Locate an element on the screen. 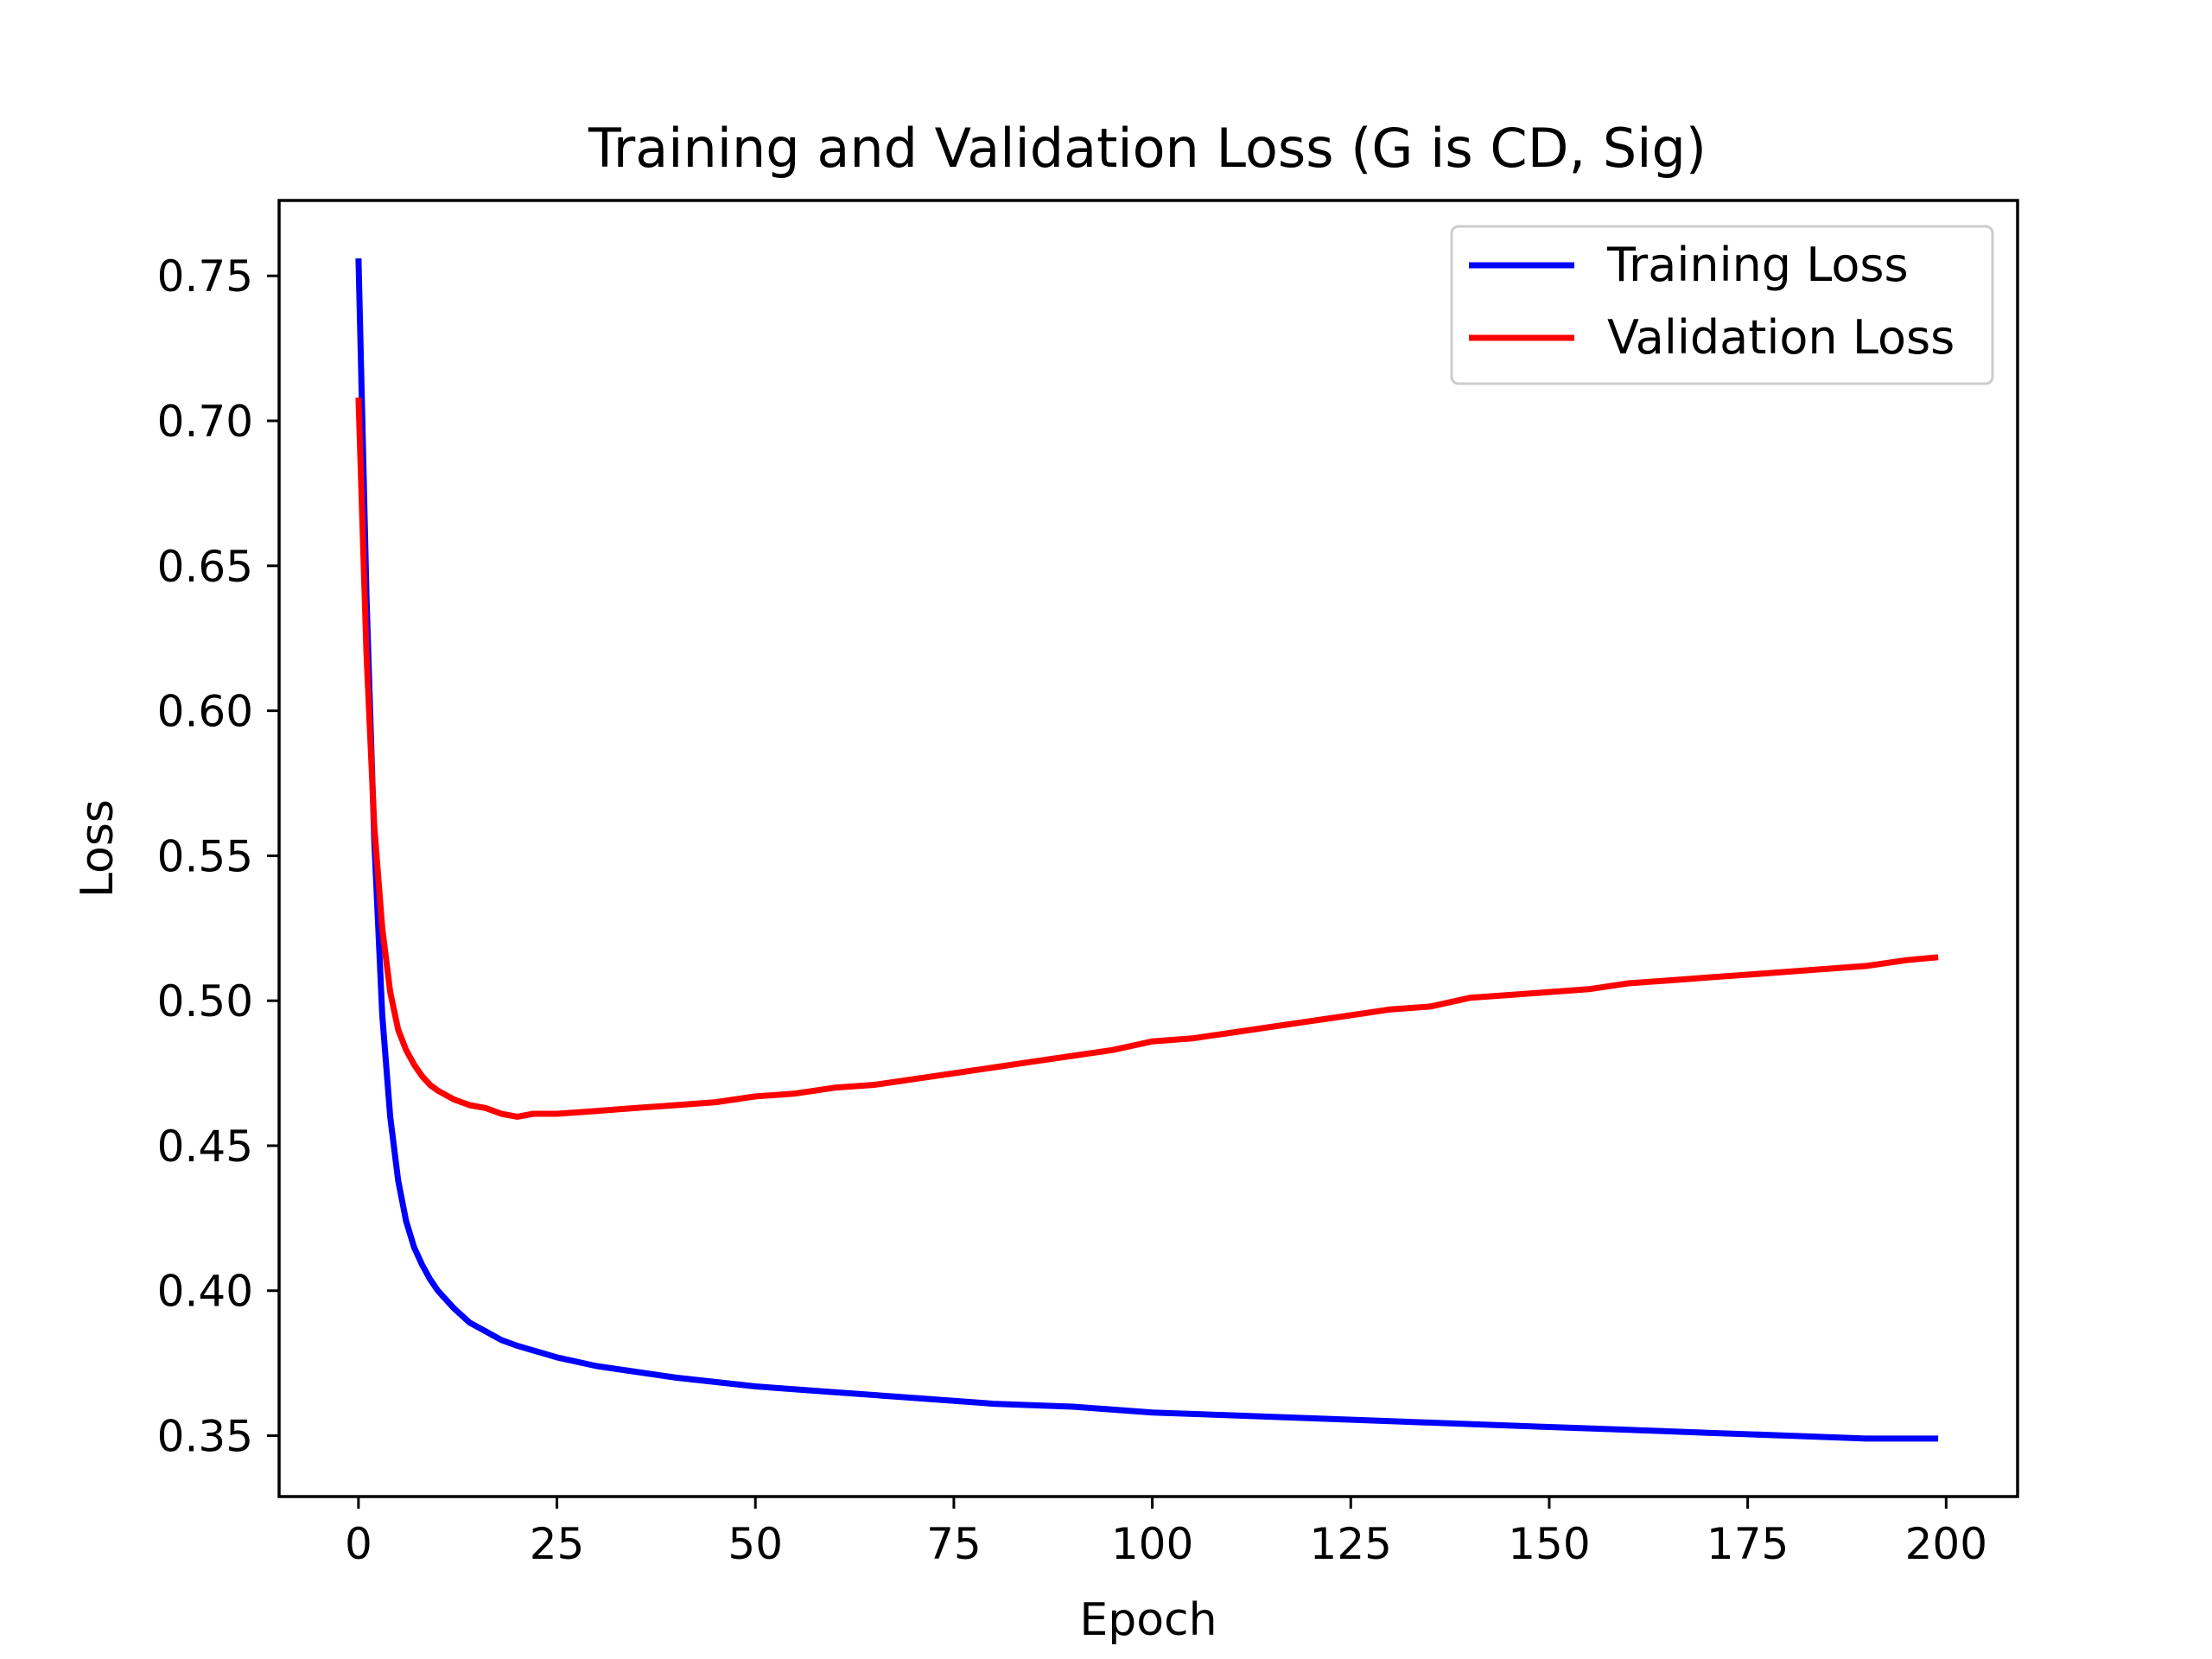  x-axis-label: Epoch is located at coordinates (1148, 1620).